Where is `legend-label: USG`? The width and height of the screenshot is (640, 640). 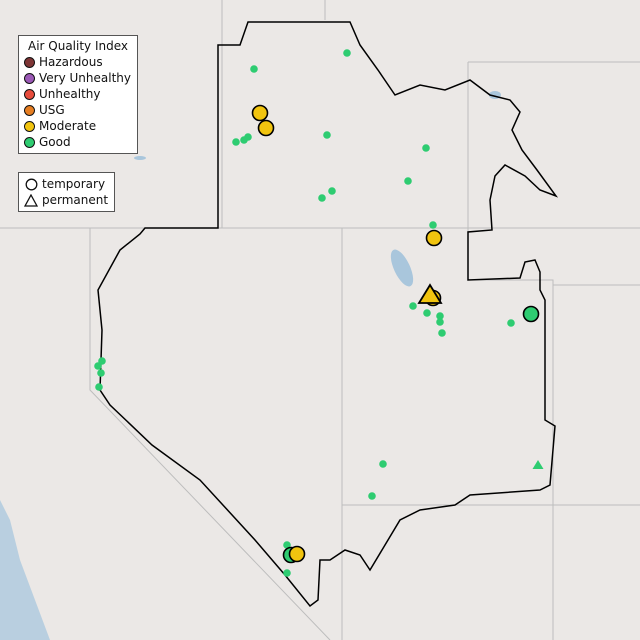 legend-label: USG is located at coordinates (52, 110).